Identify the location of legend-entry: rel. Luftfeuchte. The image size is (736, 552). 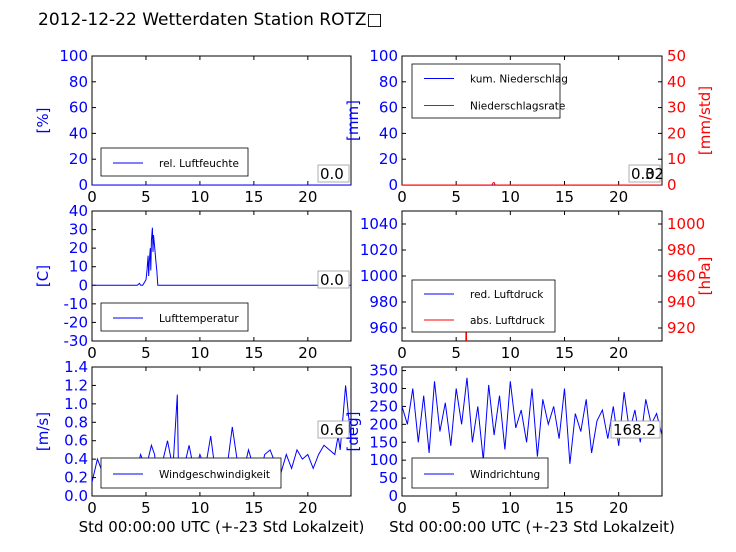
(199, 164).